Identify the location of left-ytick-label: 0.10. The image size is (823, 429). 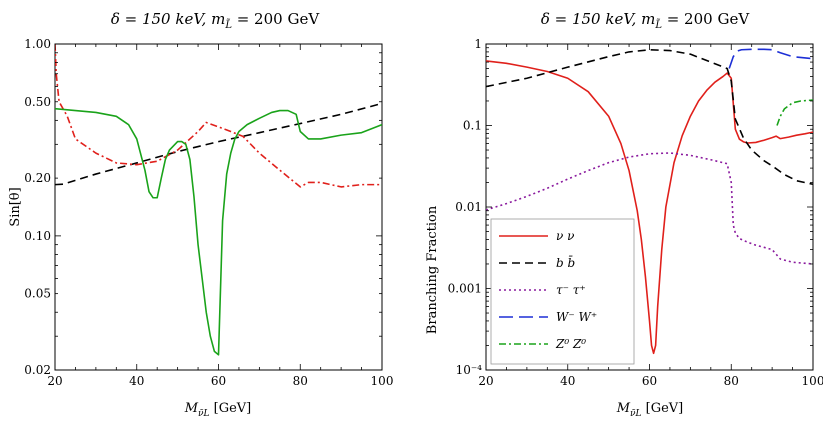
(37, 236).